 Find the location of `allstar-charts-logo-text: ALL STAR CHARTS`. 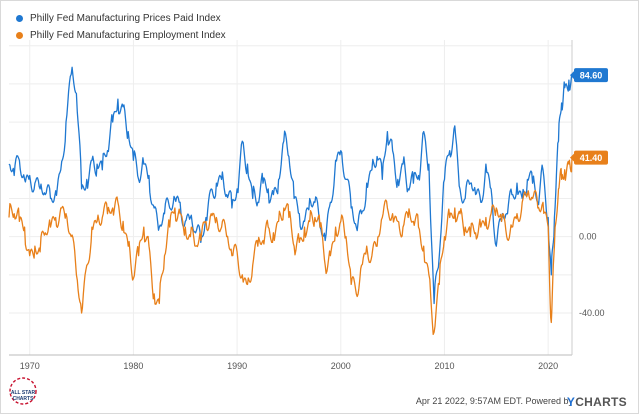

allstar-charts-logo-text: ALL STAR CHARTS is located at coordinates (23, 396).